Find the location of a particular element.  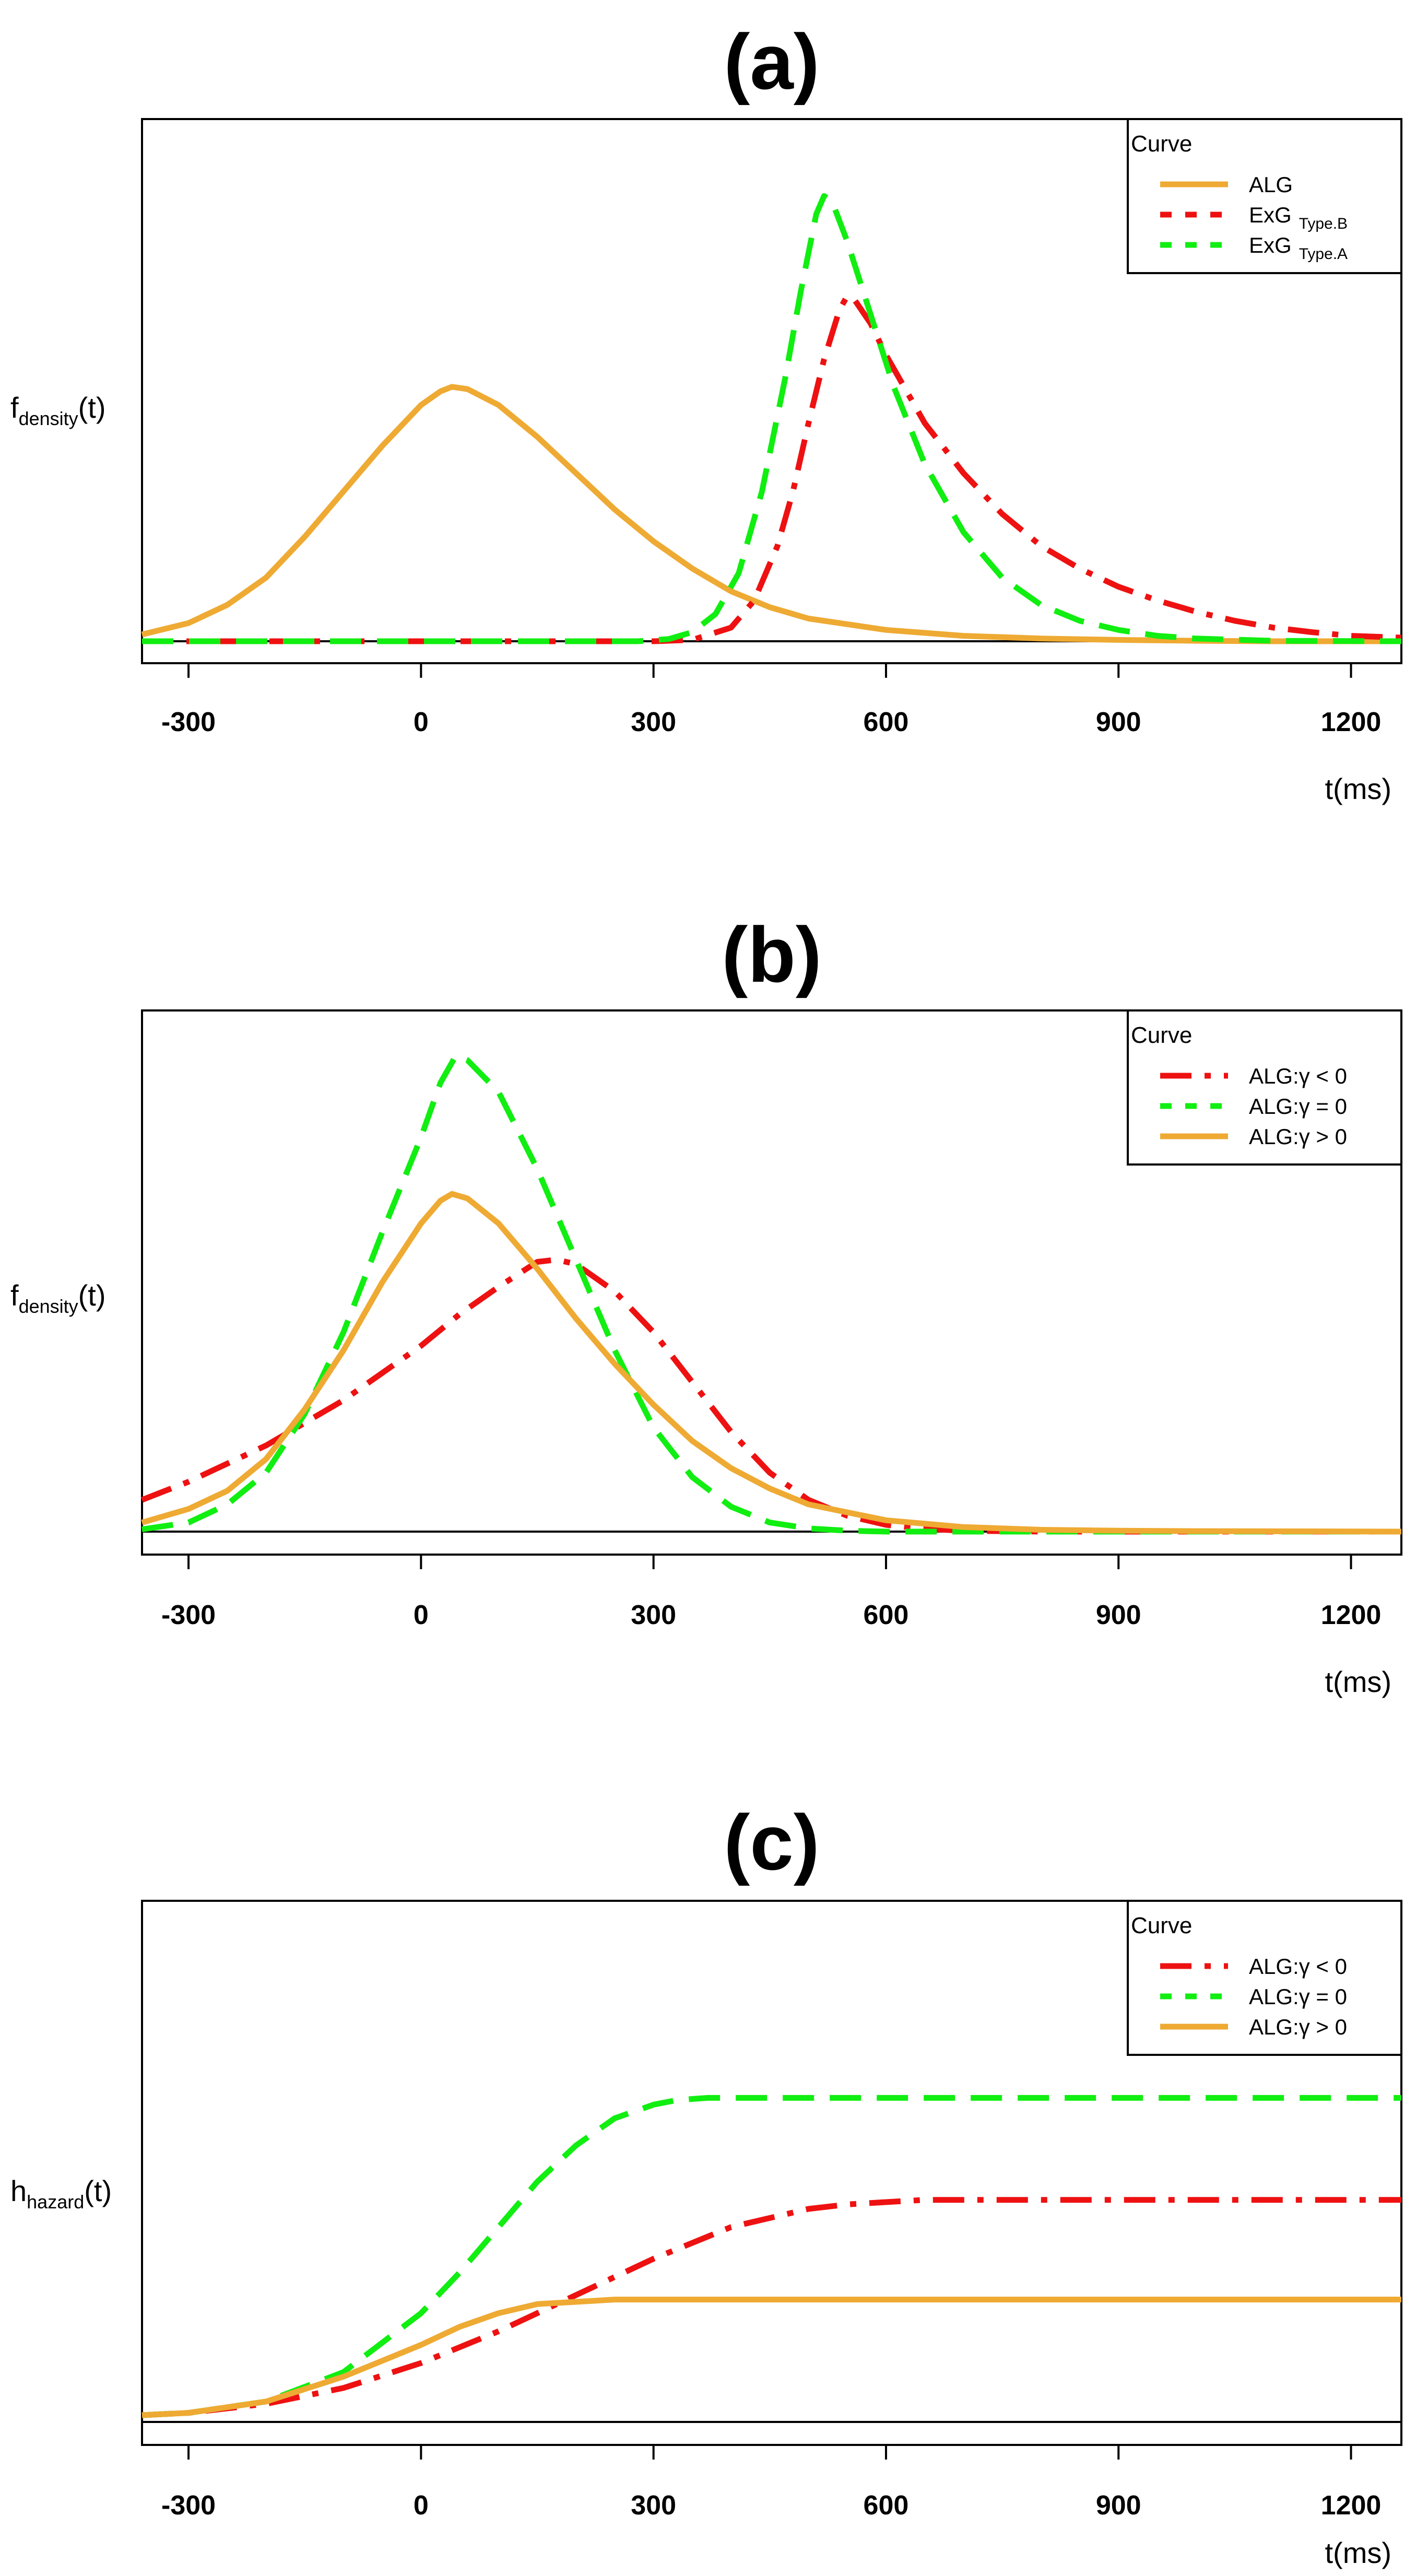

panel-title: (a) is located at coordinates (771, 61).